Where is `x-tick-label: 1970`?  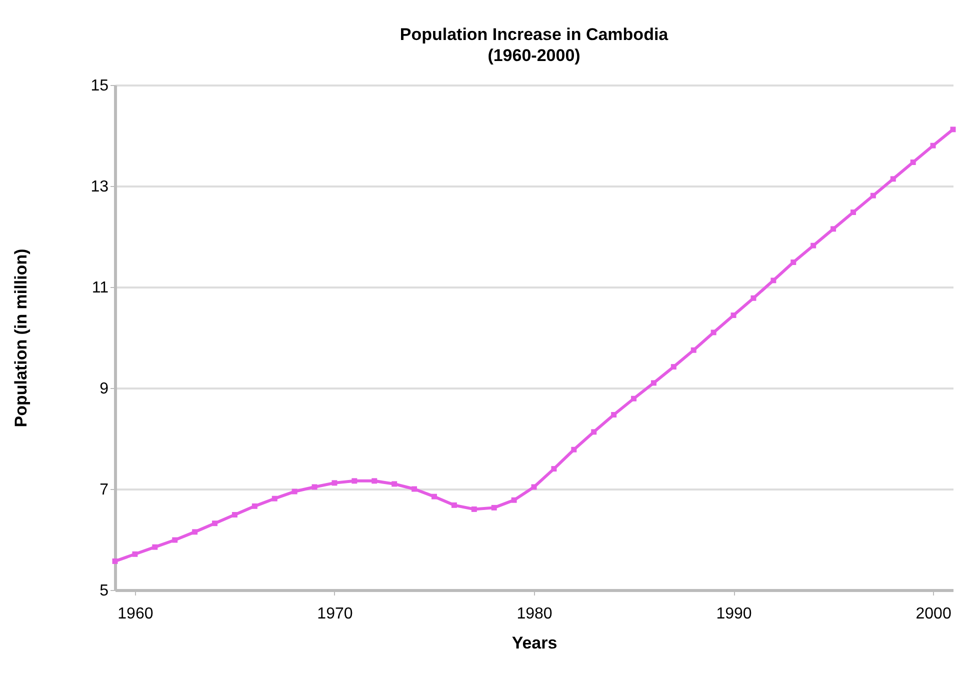
x-tick-label: 1970 is located at coordinates (335, 614).